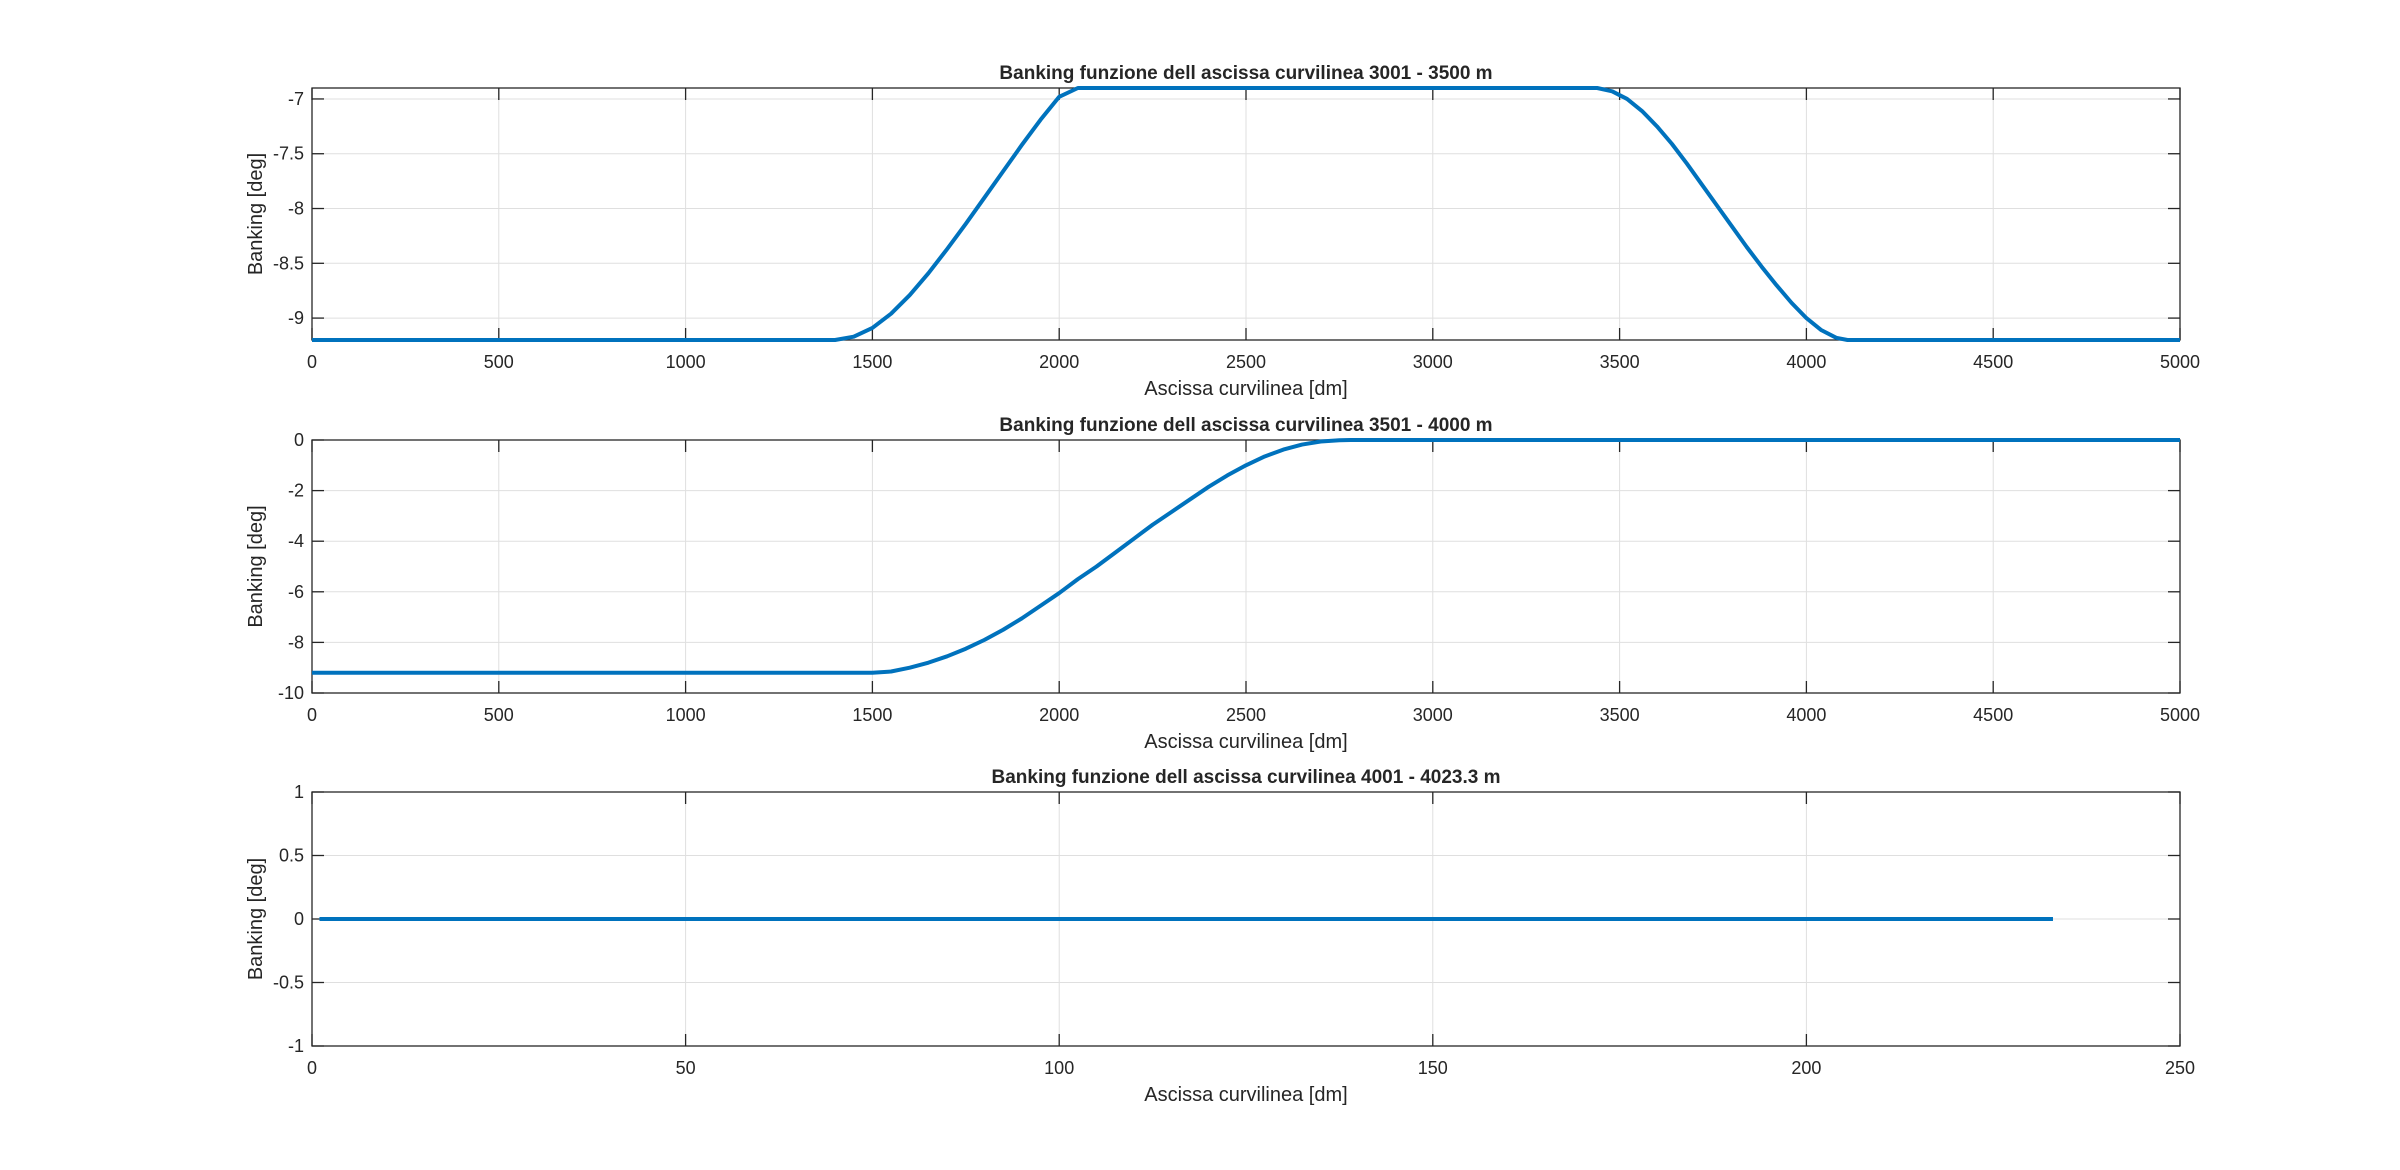 This screenshot has width=2400, height=1170. Describe the element at coordinates (288, 983) in the screenshot. I see `y-tick-label: -0.5` at that location.